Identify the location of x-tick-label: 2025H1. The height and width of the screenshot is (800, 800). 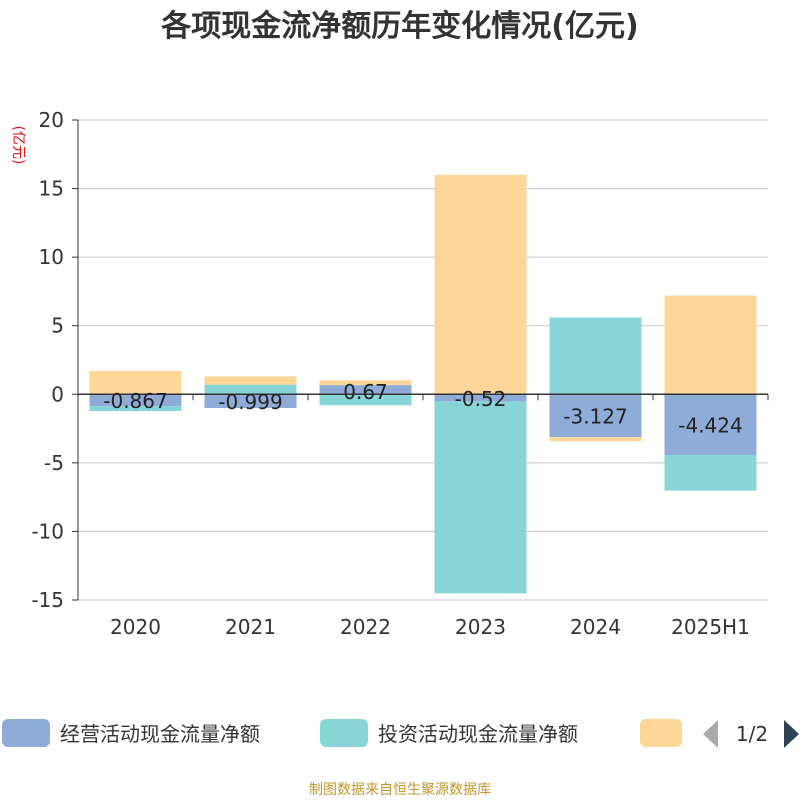
(710, 627).